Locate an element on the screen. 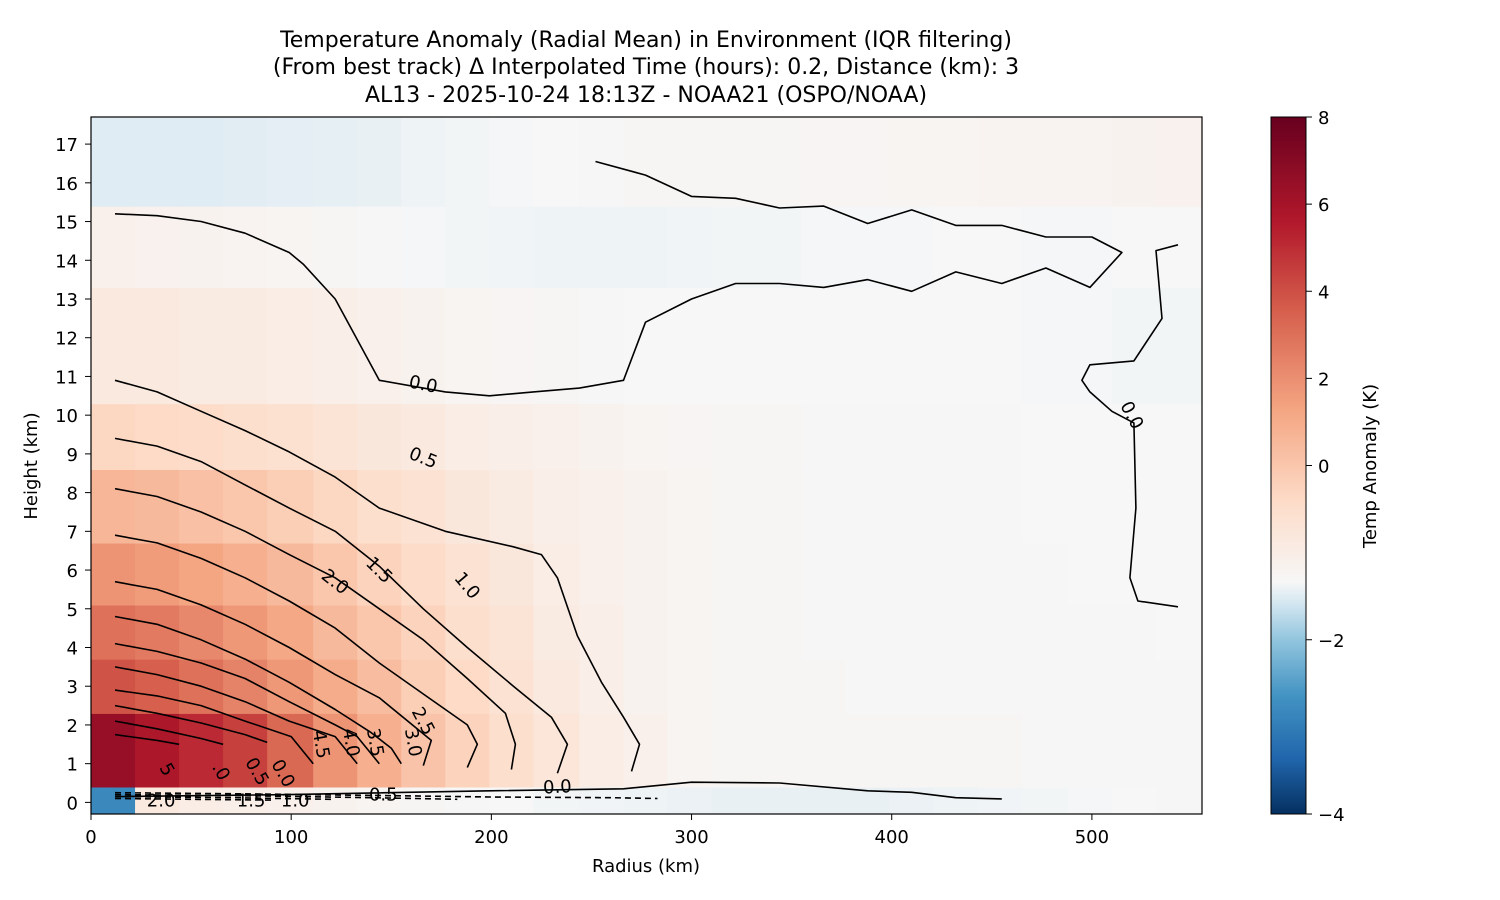  y-tick-label: 2 is located at coordinates (72, 726).